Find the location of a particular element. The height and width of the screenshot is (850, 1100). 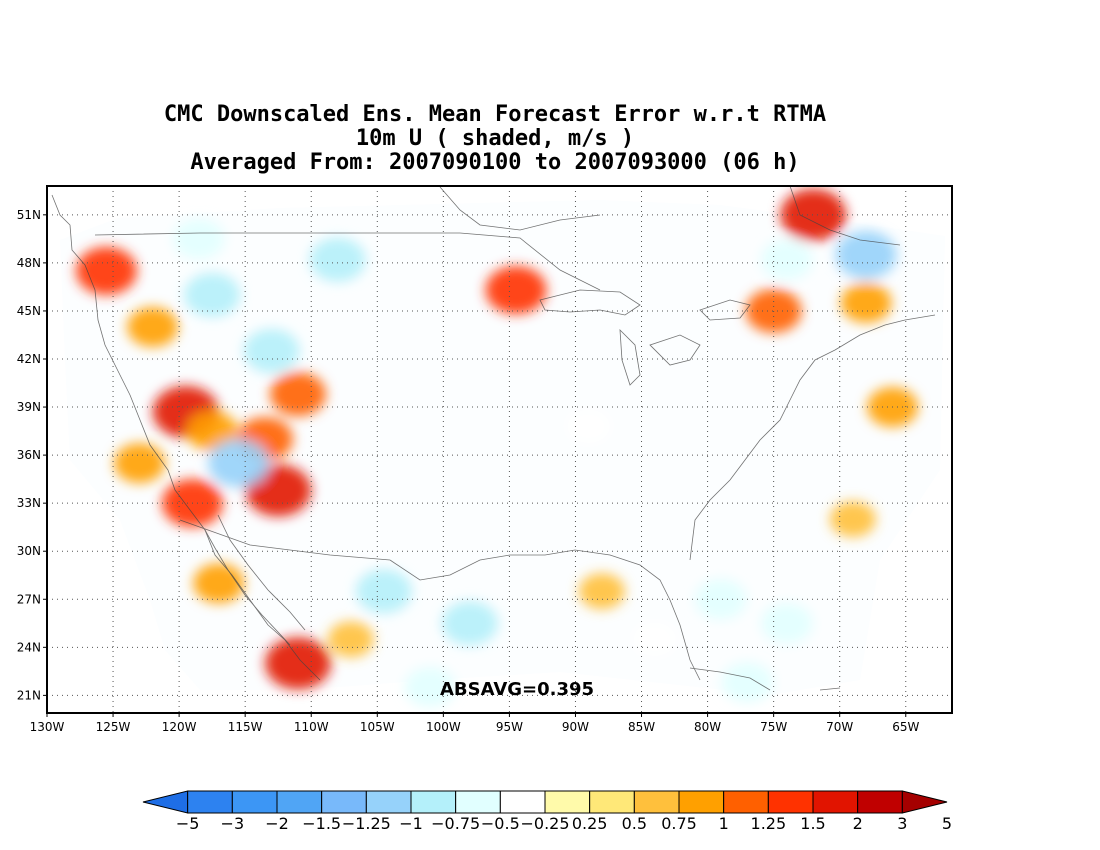

lon-tick-label: 105W is located at coordinates (377, 727).